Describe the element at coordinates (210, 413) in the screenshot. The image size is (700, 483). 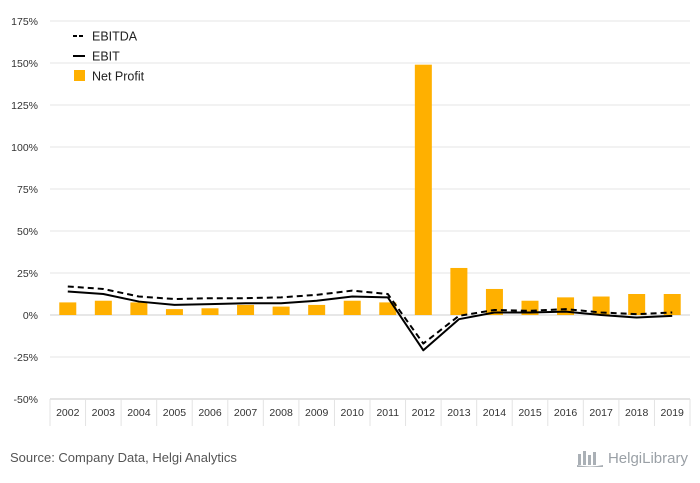
I see `x-tick-label: 2006` at that location.